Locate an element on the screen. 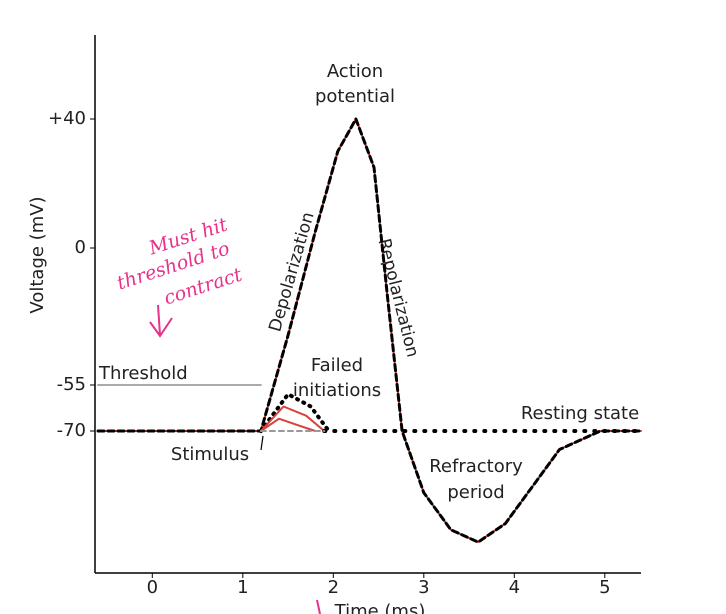 The image size is (726, 614). x-tick-label: 0 is located at coordinates (152, 587).